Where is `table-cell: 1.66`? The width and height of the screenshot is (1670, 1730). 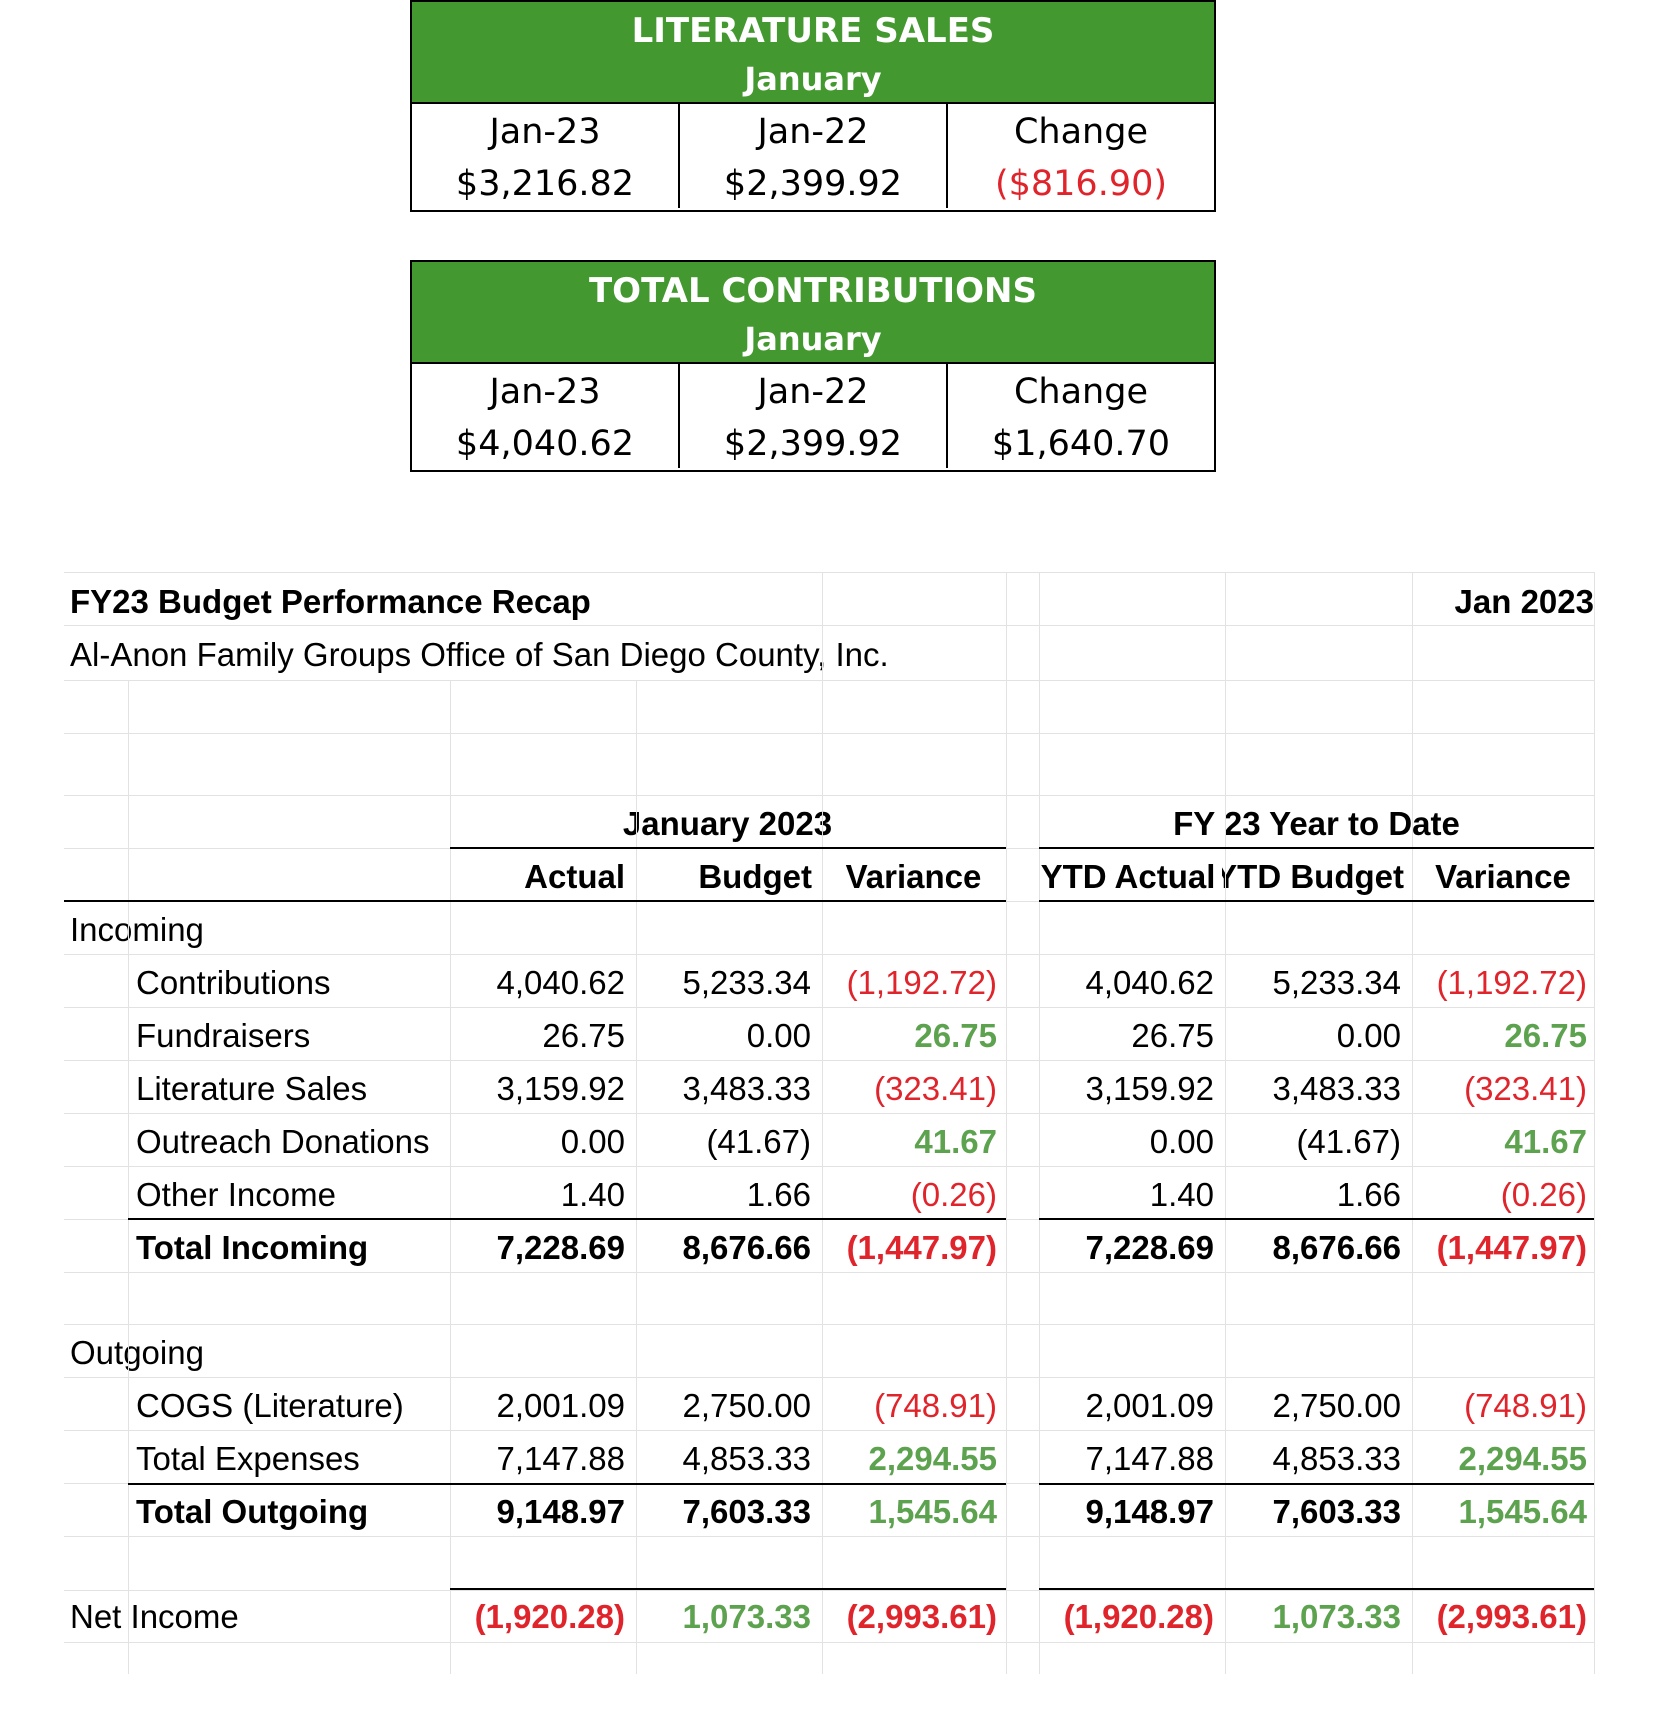 table-cell: 1.66 is located at coordinates (778, 1194).